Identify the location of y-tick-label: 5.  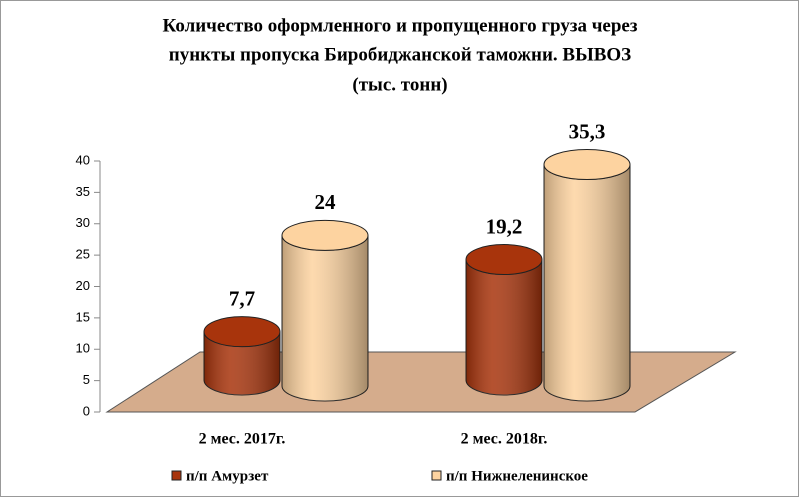
(86, 379).